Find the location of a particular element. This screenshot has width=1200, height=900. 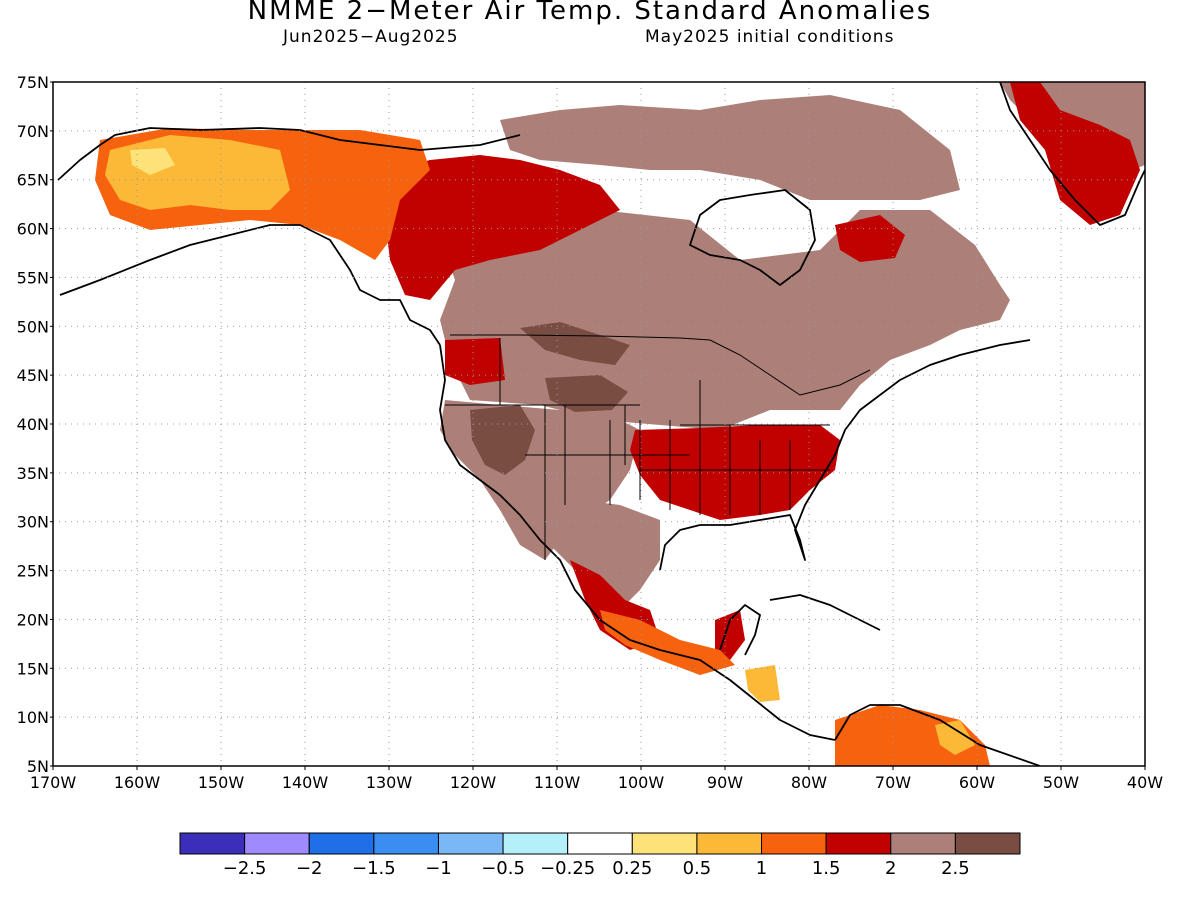

lon-label: 130W is located at coordinates (389, 782).